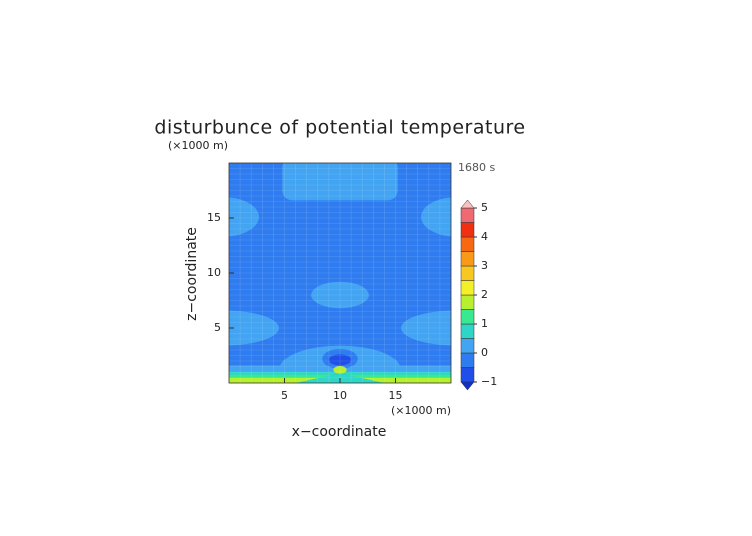  What do you see at coordinates (217, 327) in the screenshot?
I see `y-tick-label: 5` at bounding box center [217, 327].